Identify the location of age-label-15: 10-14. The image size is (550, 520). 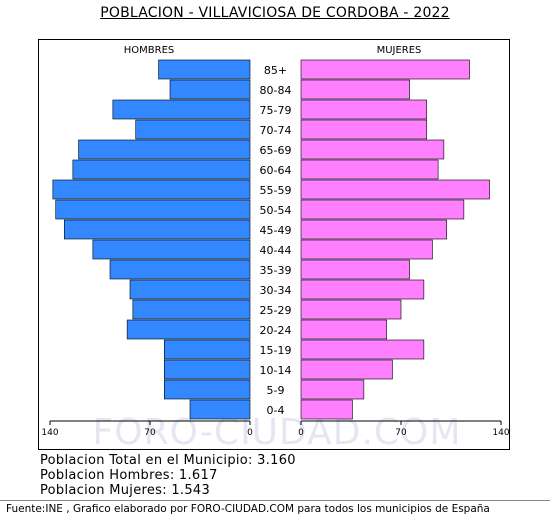
(276, 370).